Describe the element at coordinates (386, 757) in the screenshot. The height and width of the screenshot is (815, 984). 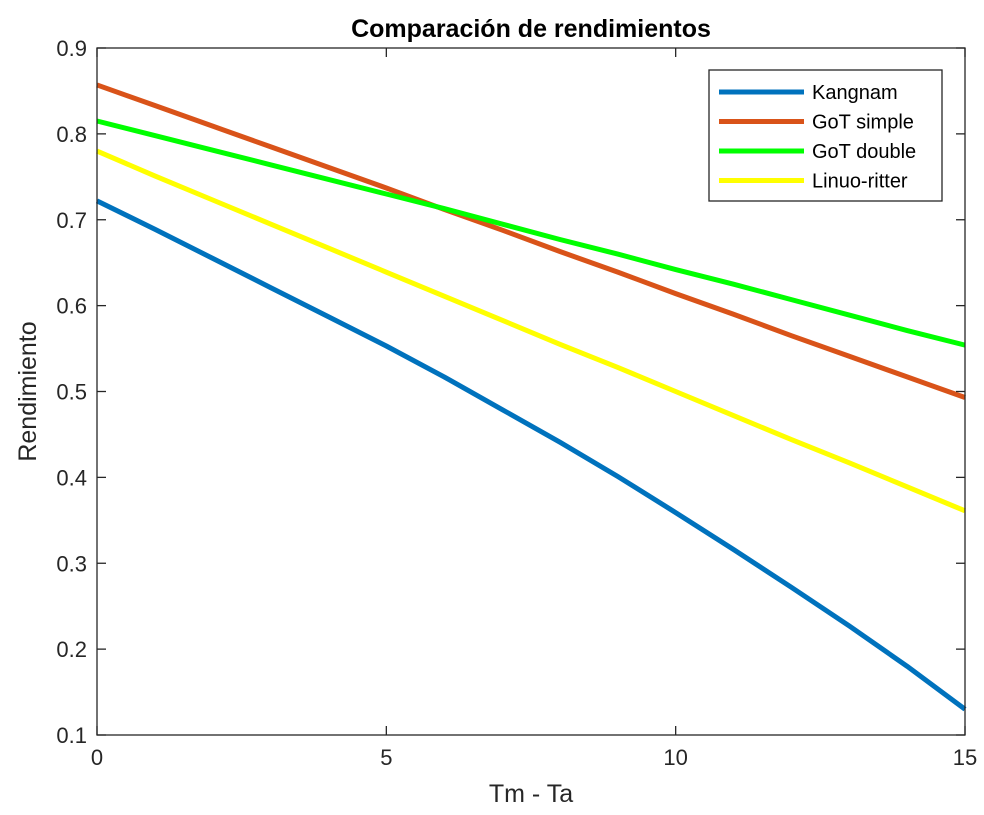
I see `x-tick-label: 5` at that location.